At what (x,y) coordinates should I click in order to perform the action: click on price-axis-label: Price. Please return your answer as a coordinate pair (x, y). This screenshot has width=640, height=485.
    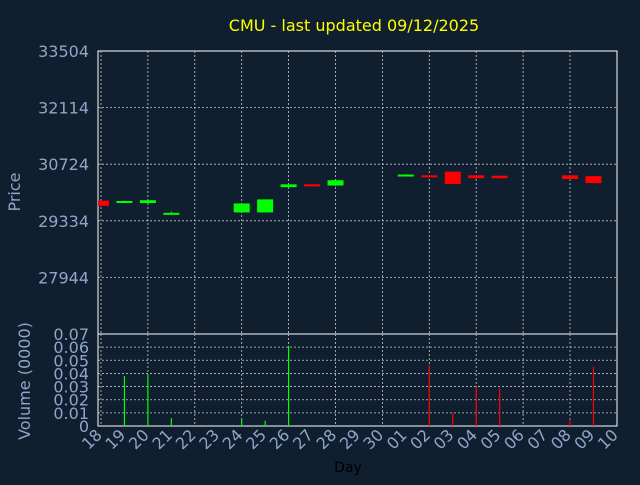
    Looking at the image, I should click on (14, 191).